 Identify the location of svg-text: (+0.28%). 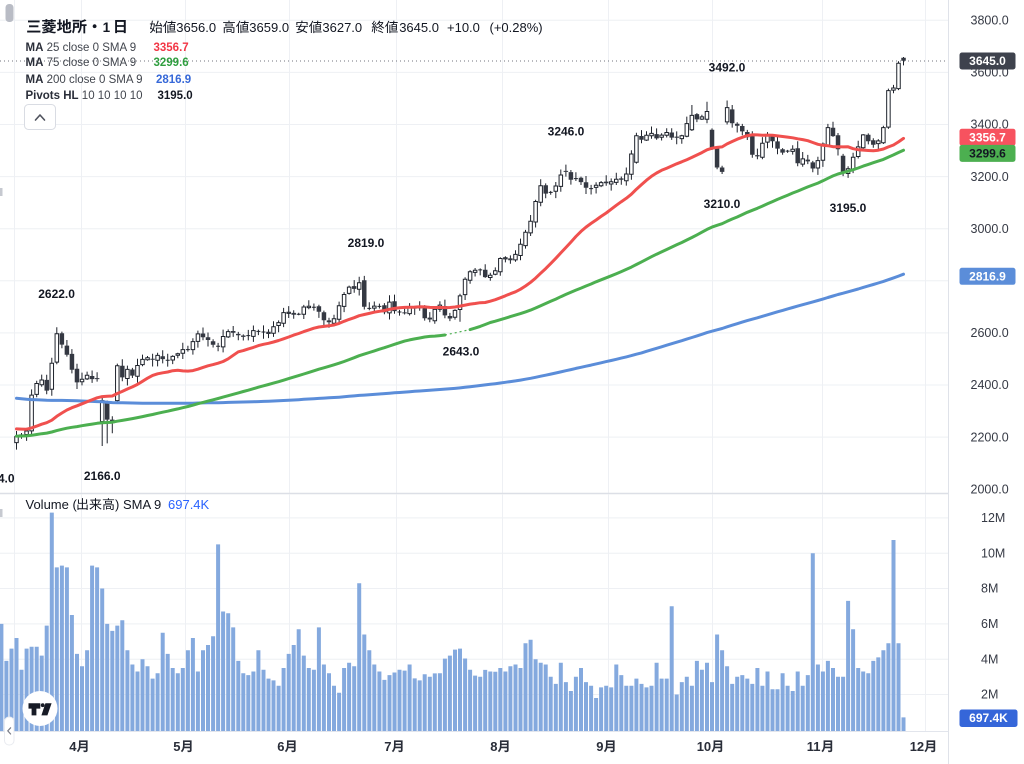
(516, 27).